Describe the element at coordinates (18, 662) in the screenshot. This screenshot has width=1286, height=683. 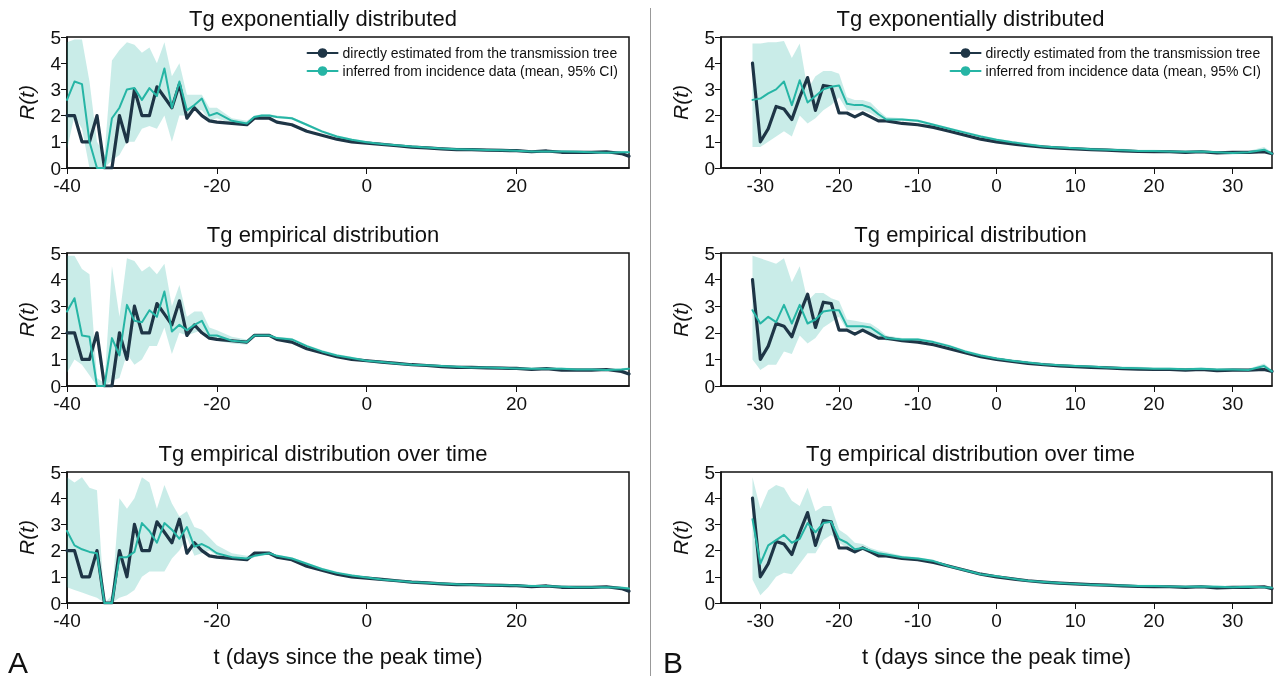
I see `text: A` at that location.